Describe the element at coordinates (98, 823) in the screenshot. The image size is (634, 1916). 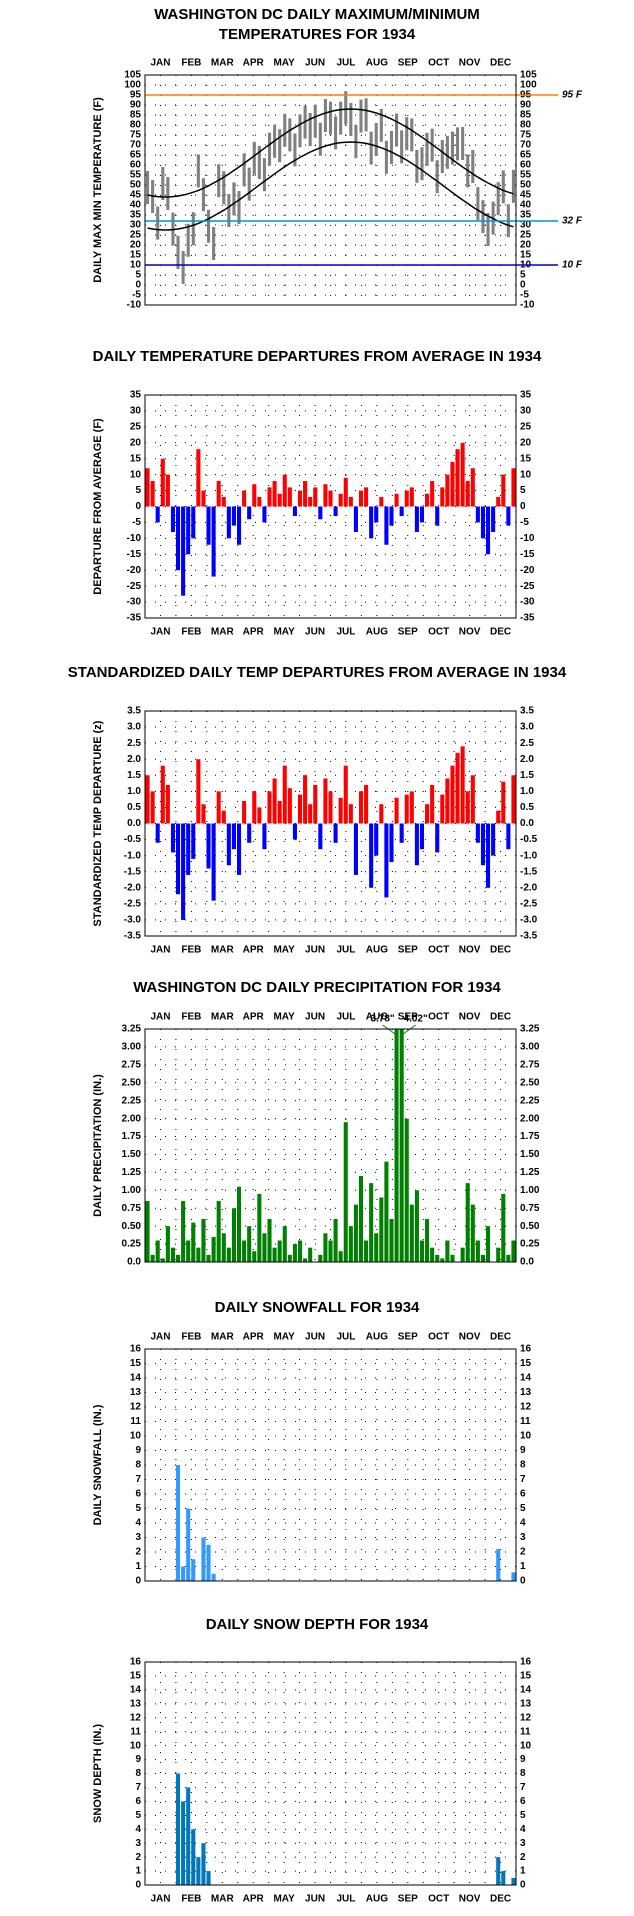
I see `y-axis-label: STANDARDIZED TEMP DEPARTURE (z)` at that location.